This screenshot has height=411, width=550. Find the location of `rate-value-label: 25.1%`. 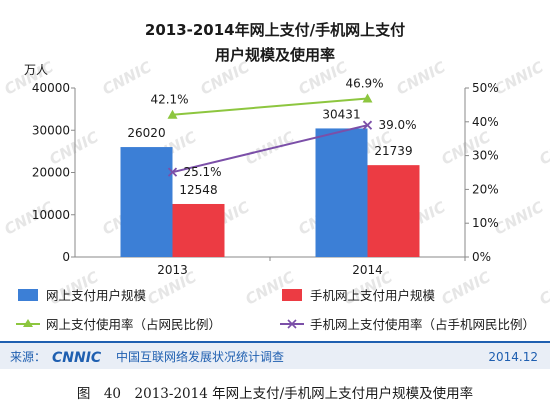

rate-value-label: 25.1% is located at coordinates (202, 172).